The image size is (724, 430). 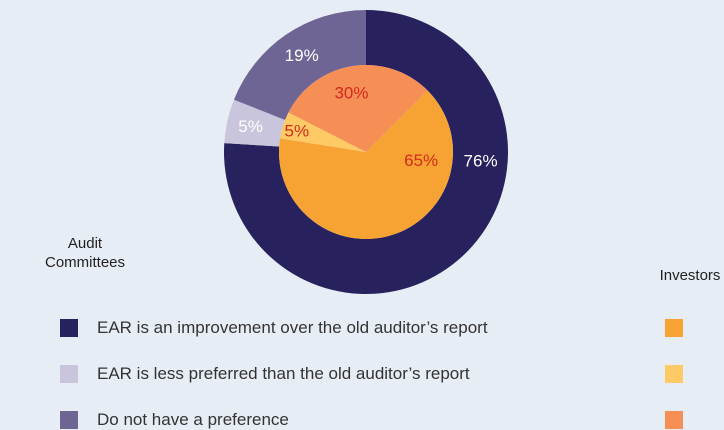 I want to click on series-label: Audit Committees, so click(x=85, y=253).